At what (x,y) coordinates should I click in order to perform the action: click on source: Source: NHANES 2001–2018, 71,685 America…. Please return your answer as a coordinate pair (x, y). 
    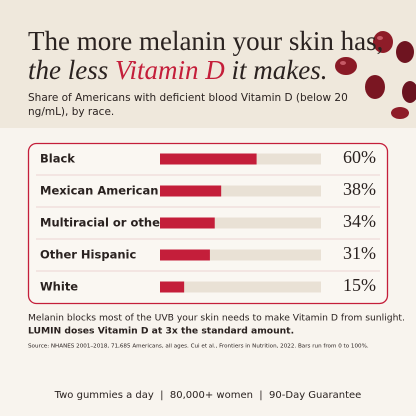
    Looking at the image, I should click on (198, 347).